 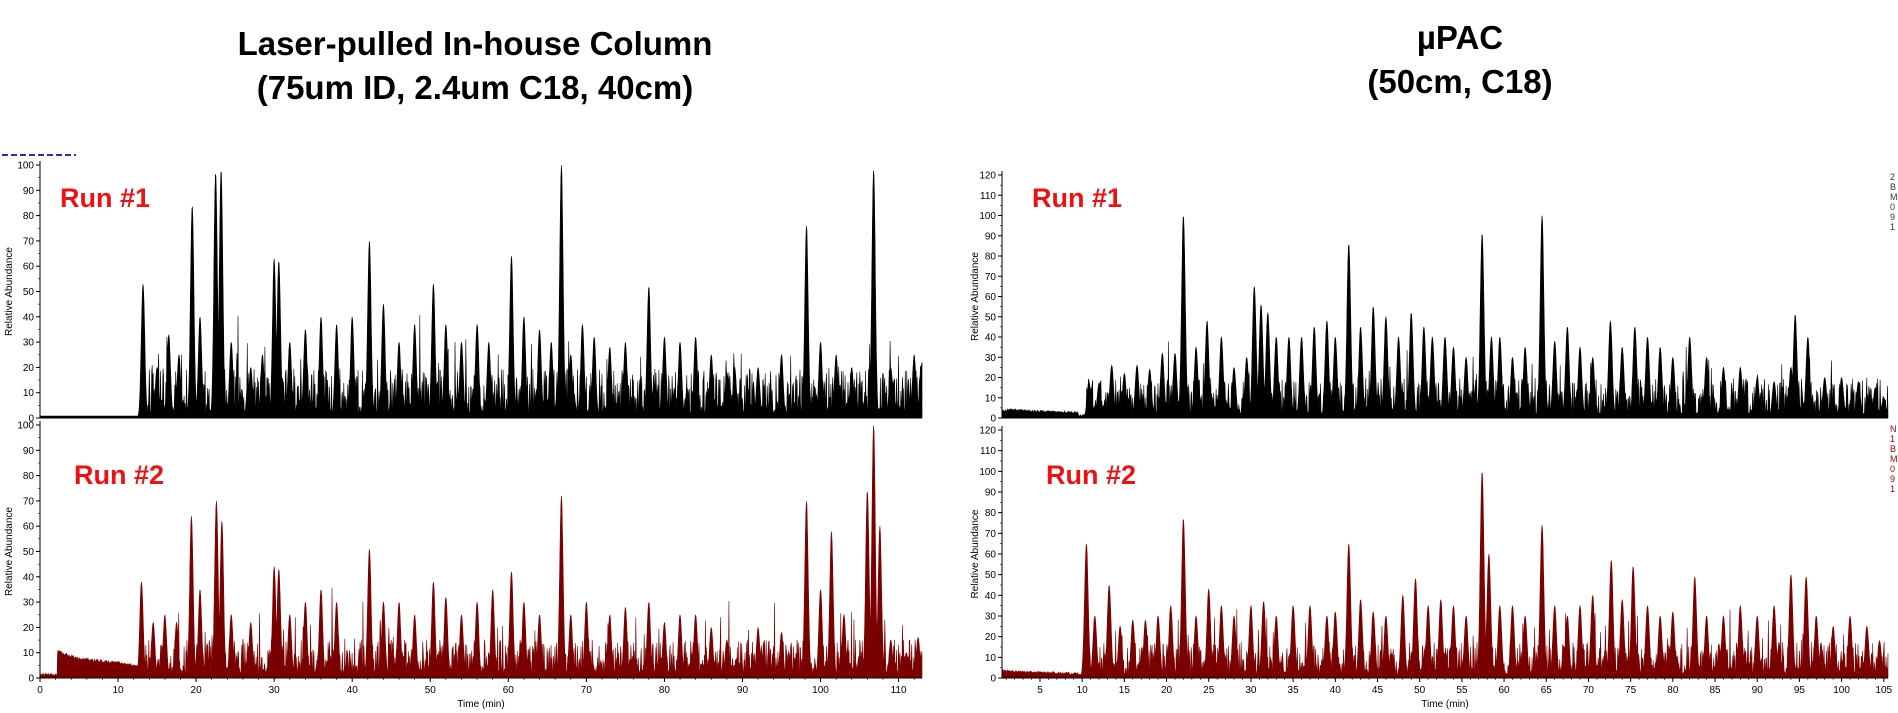 What do you see at coordinates (1125, 690) in the screenshot?
I see `x-tick-label: 15` at bounding box center [1125, 690].